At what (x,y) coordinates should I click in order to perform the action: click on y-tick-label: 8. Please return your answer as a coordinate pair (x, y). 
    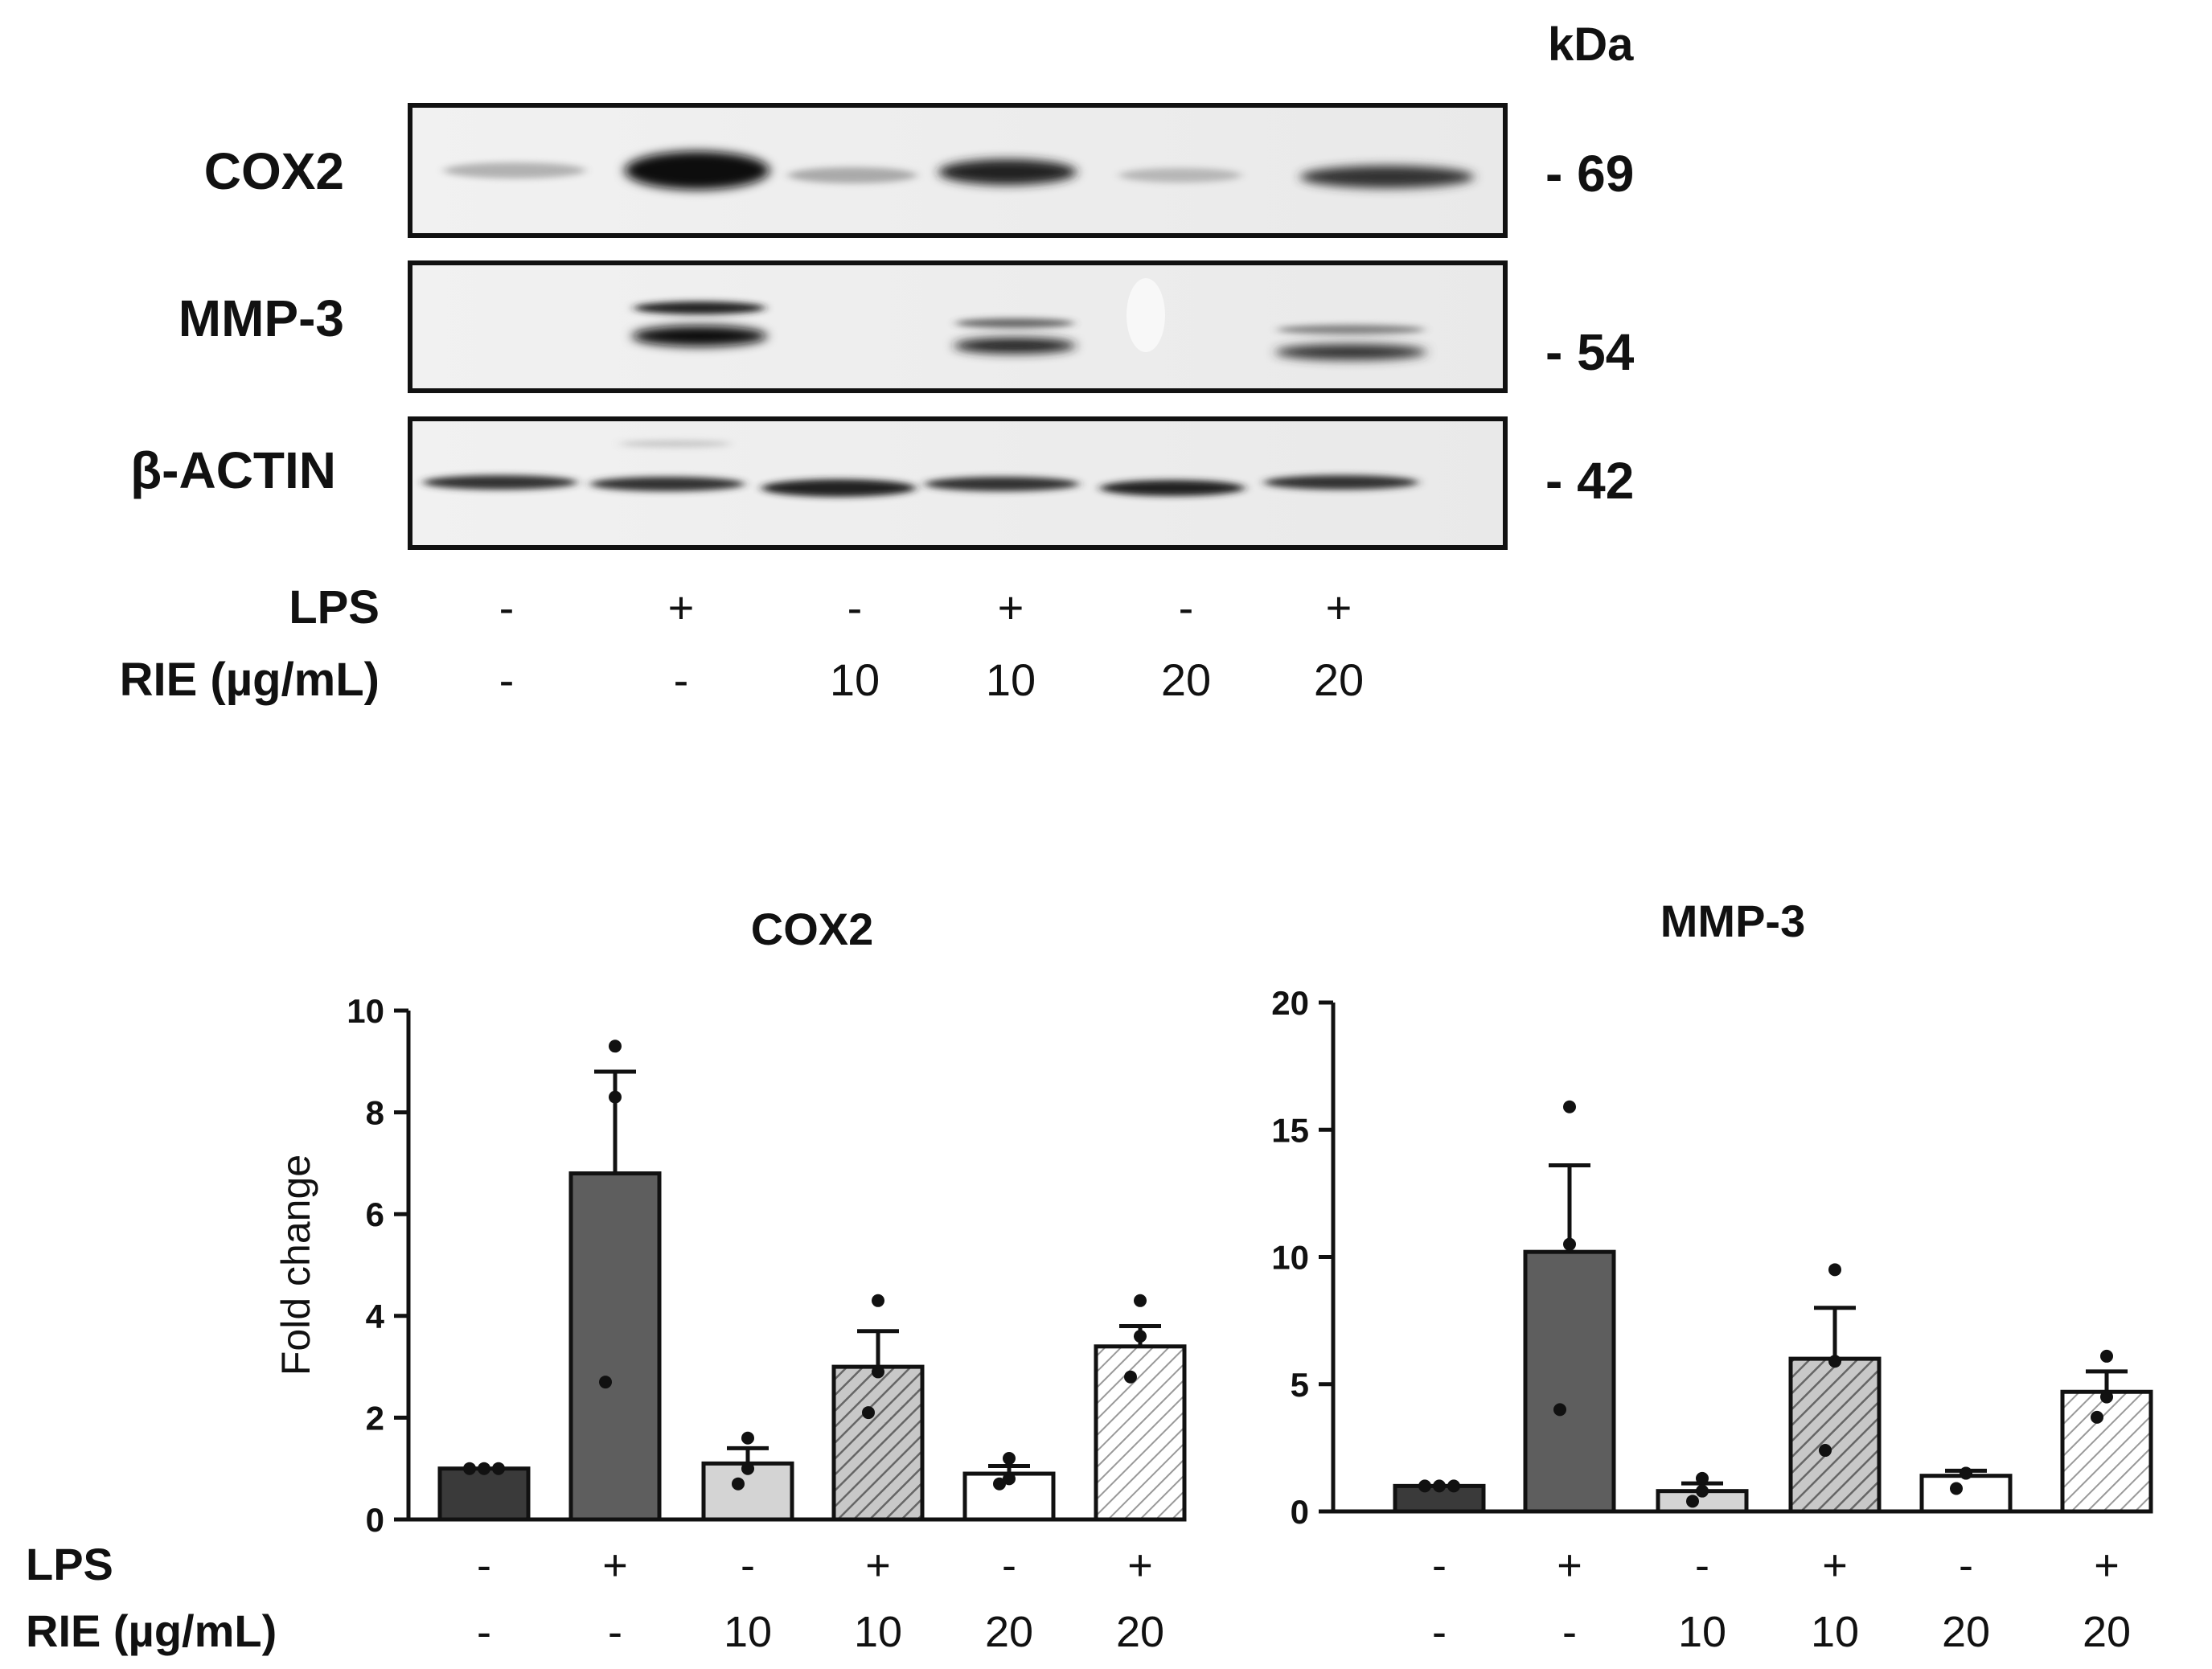
    Looking at the image, I should click on (375, 1113).